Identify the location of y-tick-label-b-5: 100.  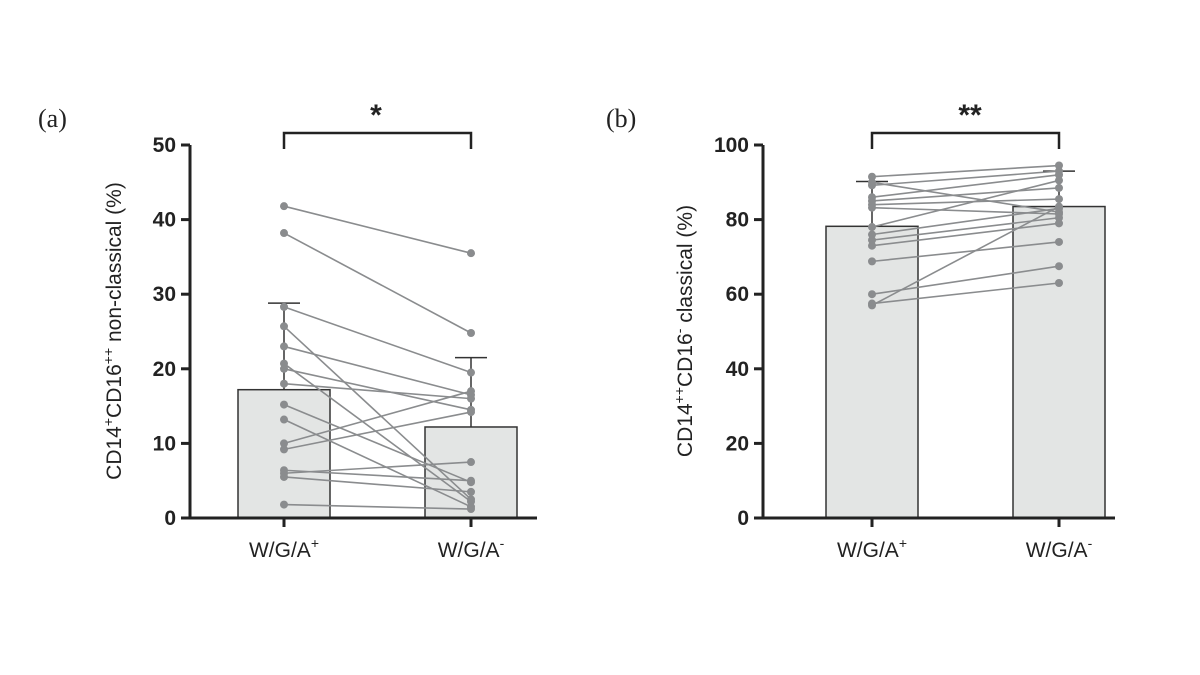
(731, 145).